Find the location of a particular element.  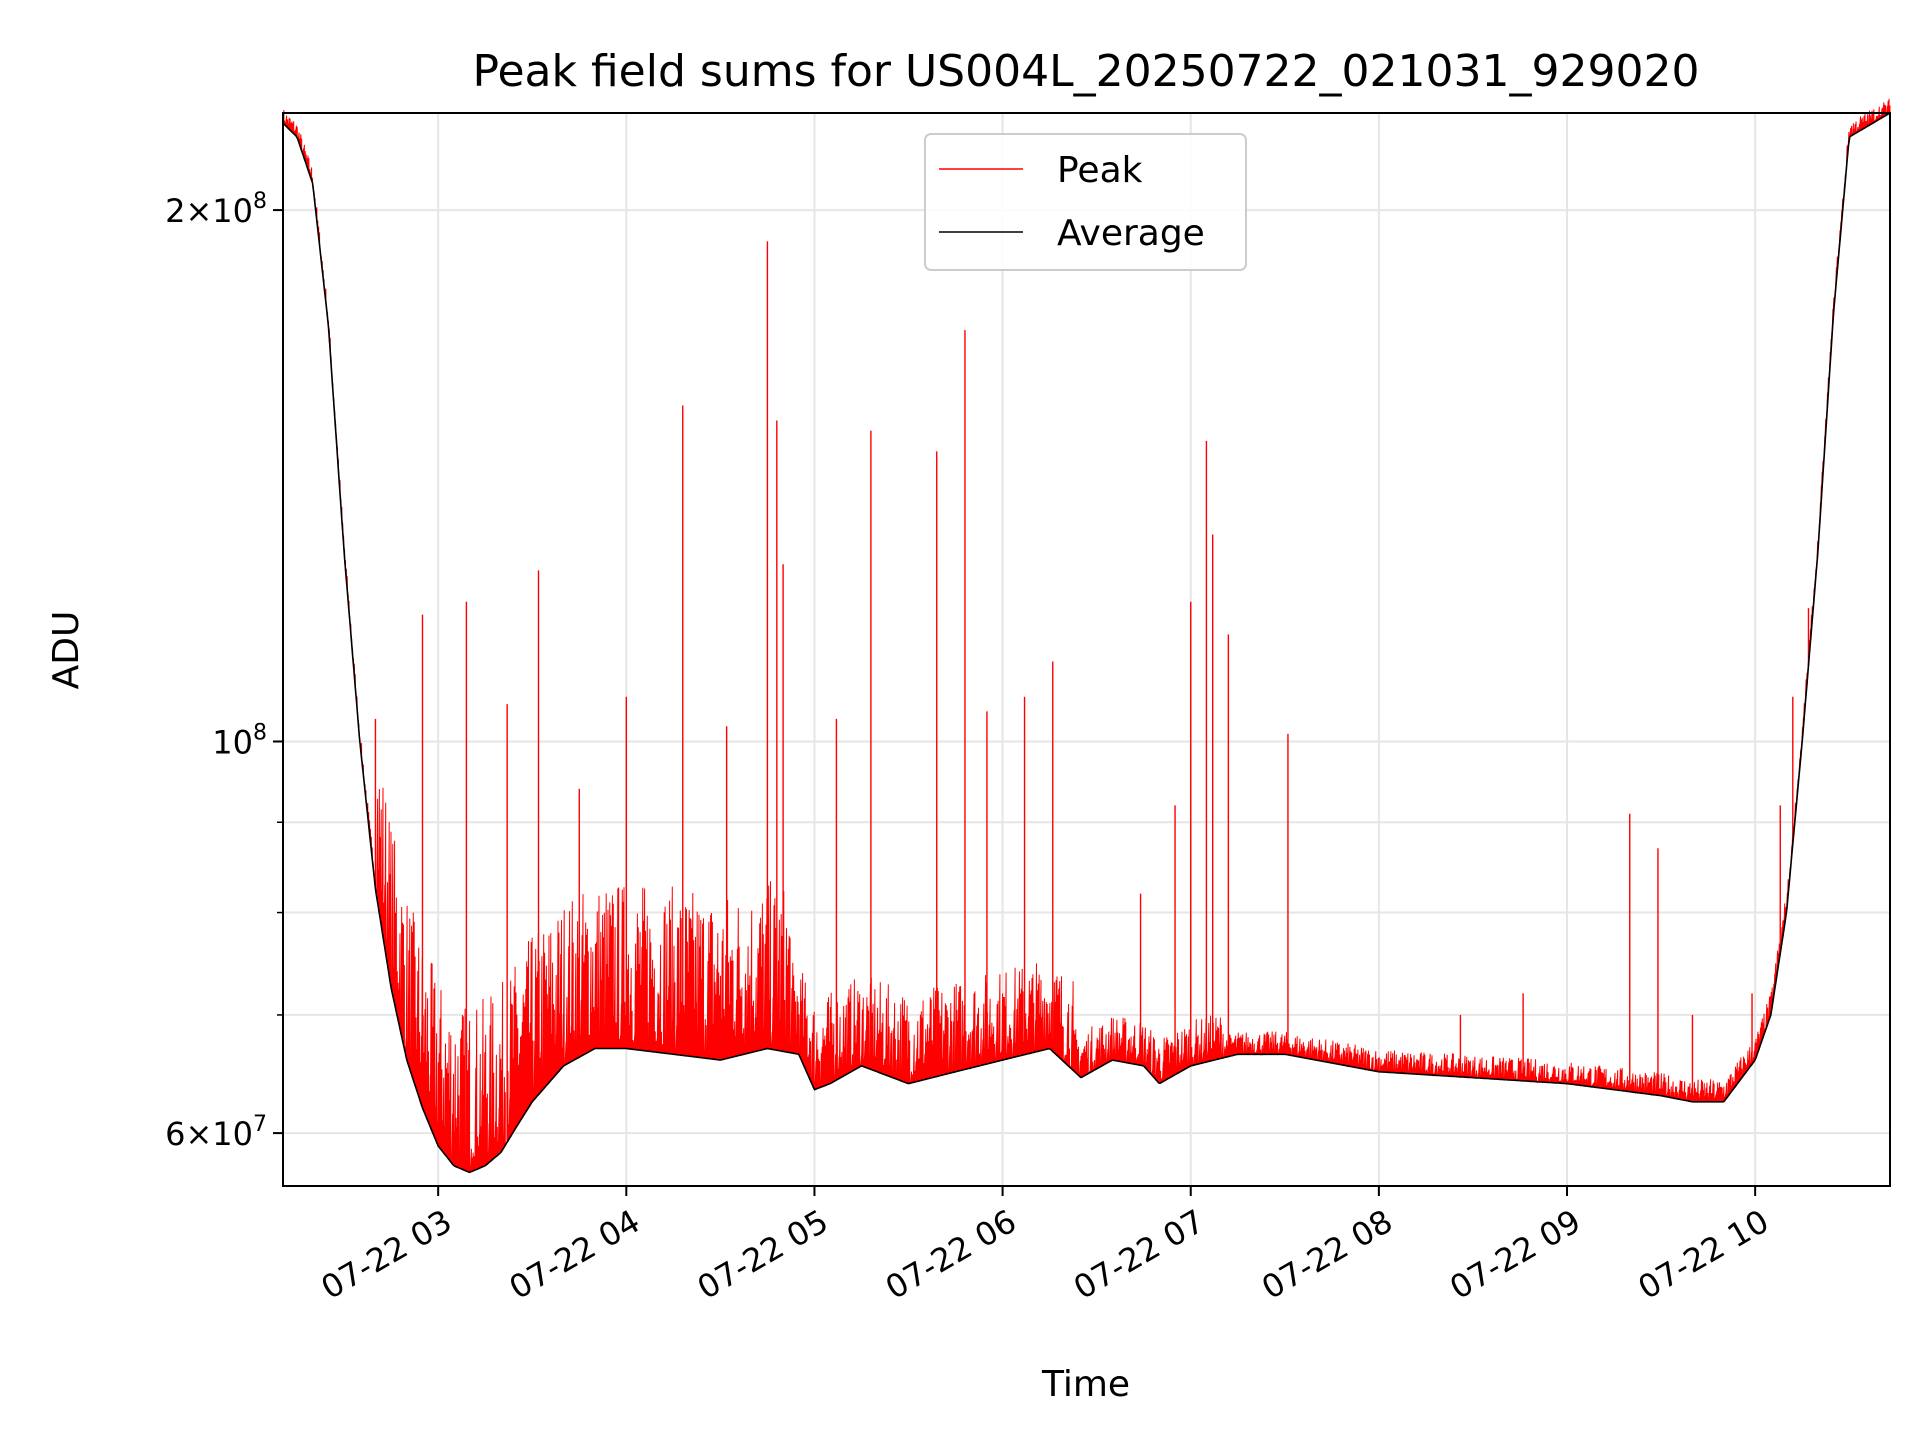

y-tick-label: 108 is located at coordinates (239, 740).